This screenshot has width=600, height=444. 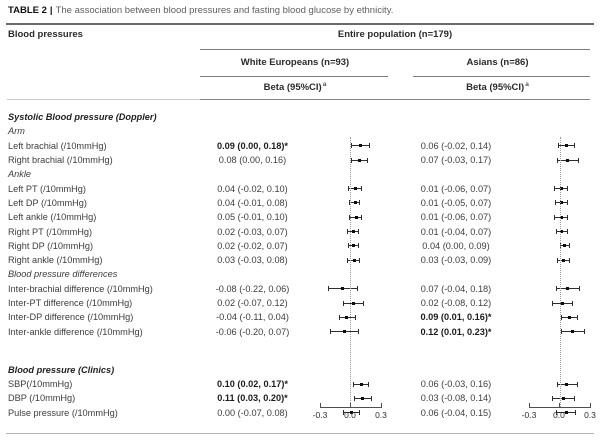 What do you see at coordinates (560, 407) in the screenshot?
I see `x-axis-as` at bounding box center [560, 407].